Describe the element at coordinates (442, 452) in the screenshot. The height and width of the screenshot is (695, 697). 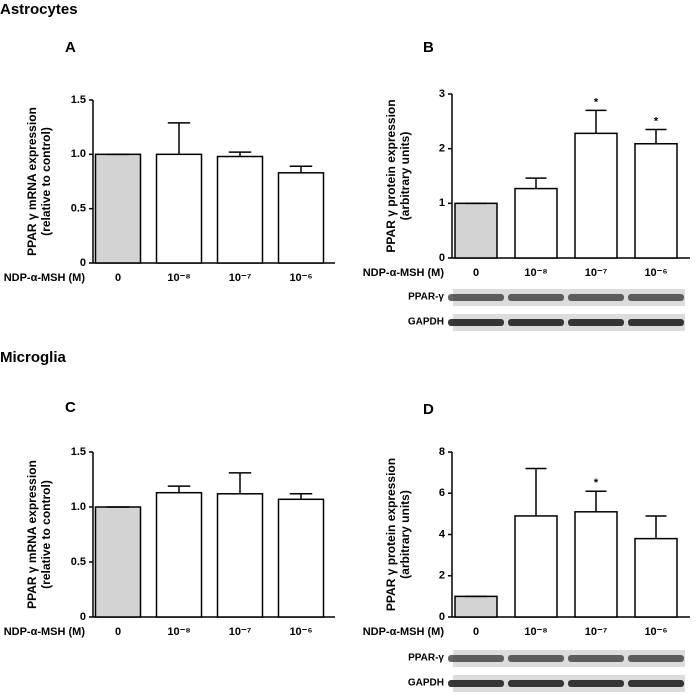
I see `y-tick-label: 8` at that location.